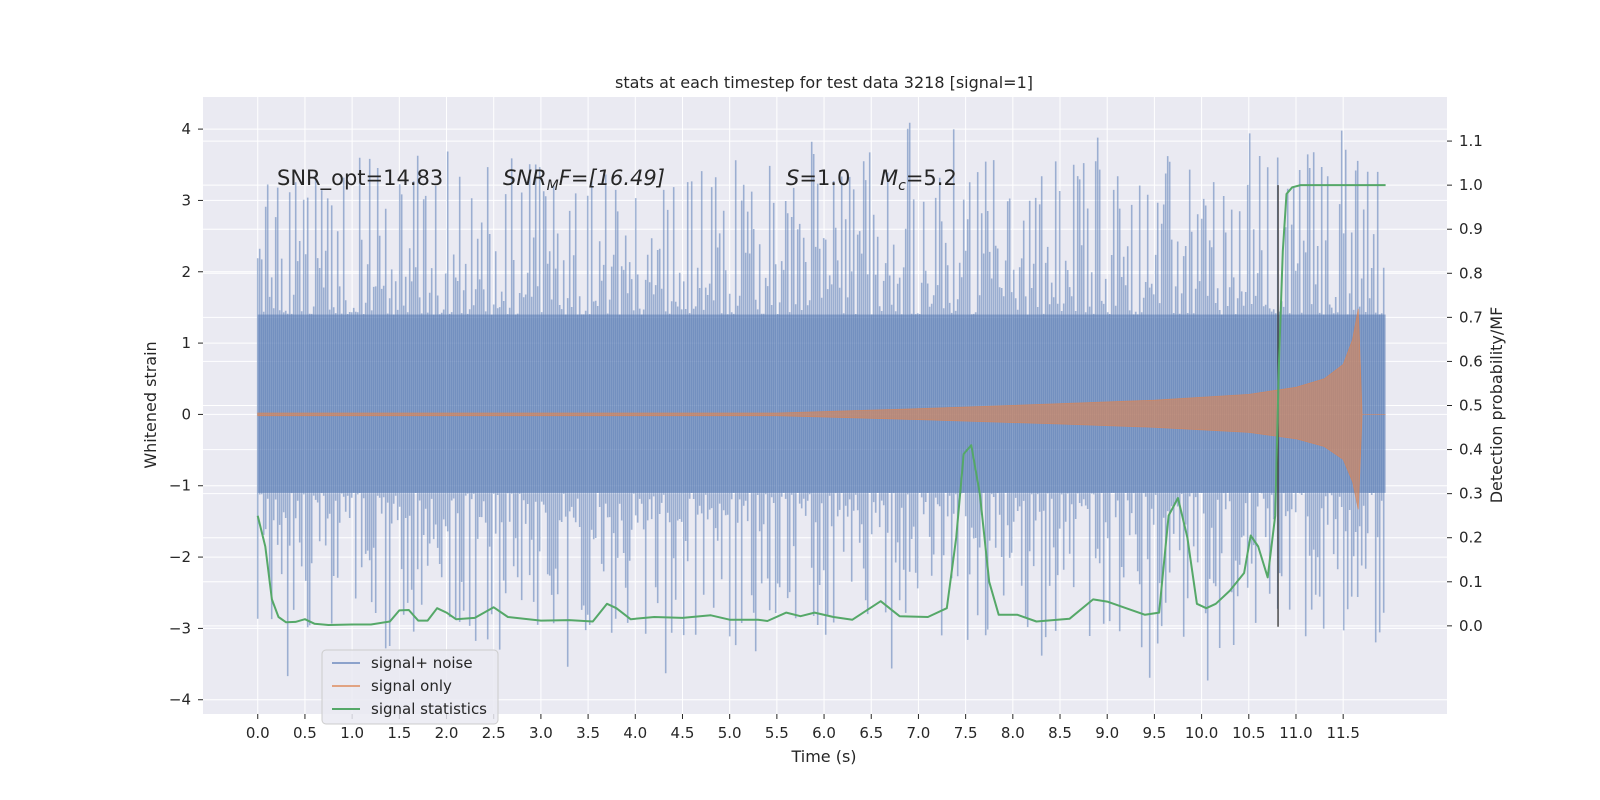 Image resolution: width=1600 pixels, height=800 pixels. What do you see at coordinates (1496, 405) in the screenshot?
I see `y-axis-label-right: Detection probability/MF` at bounding box center [1496, 405].